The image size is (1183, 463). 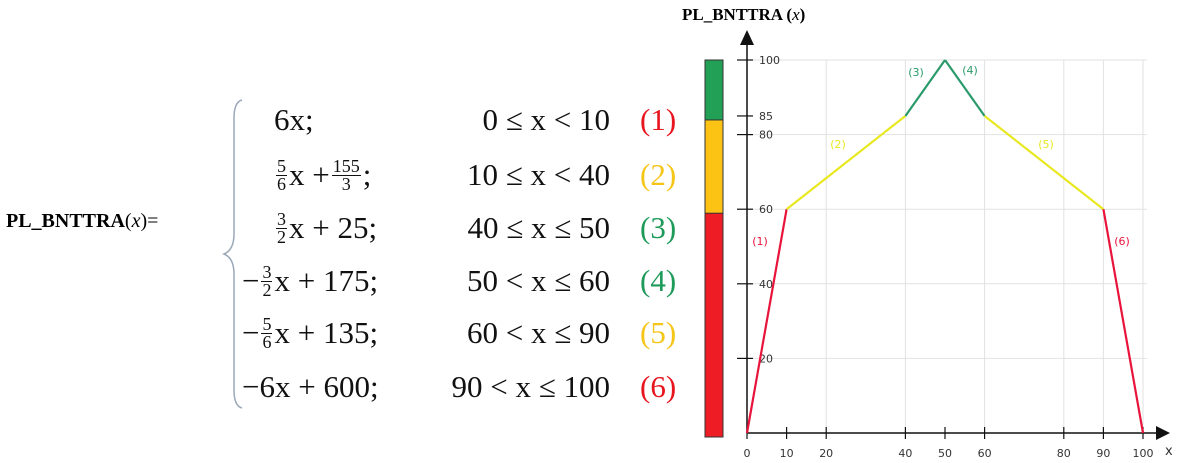 I want to click on x-tick-label: 40, so click(x=905, y=453).